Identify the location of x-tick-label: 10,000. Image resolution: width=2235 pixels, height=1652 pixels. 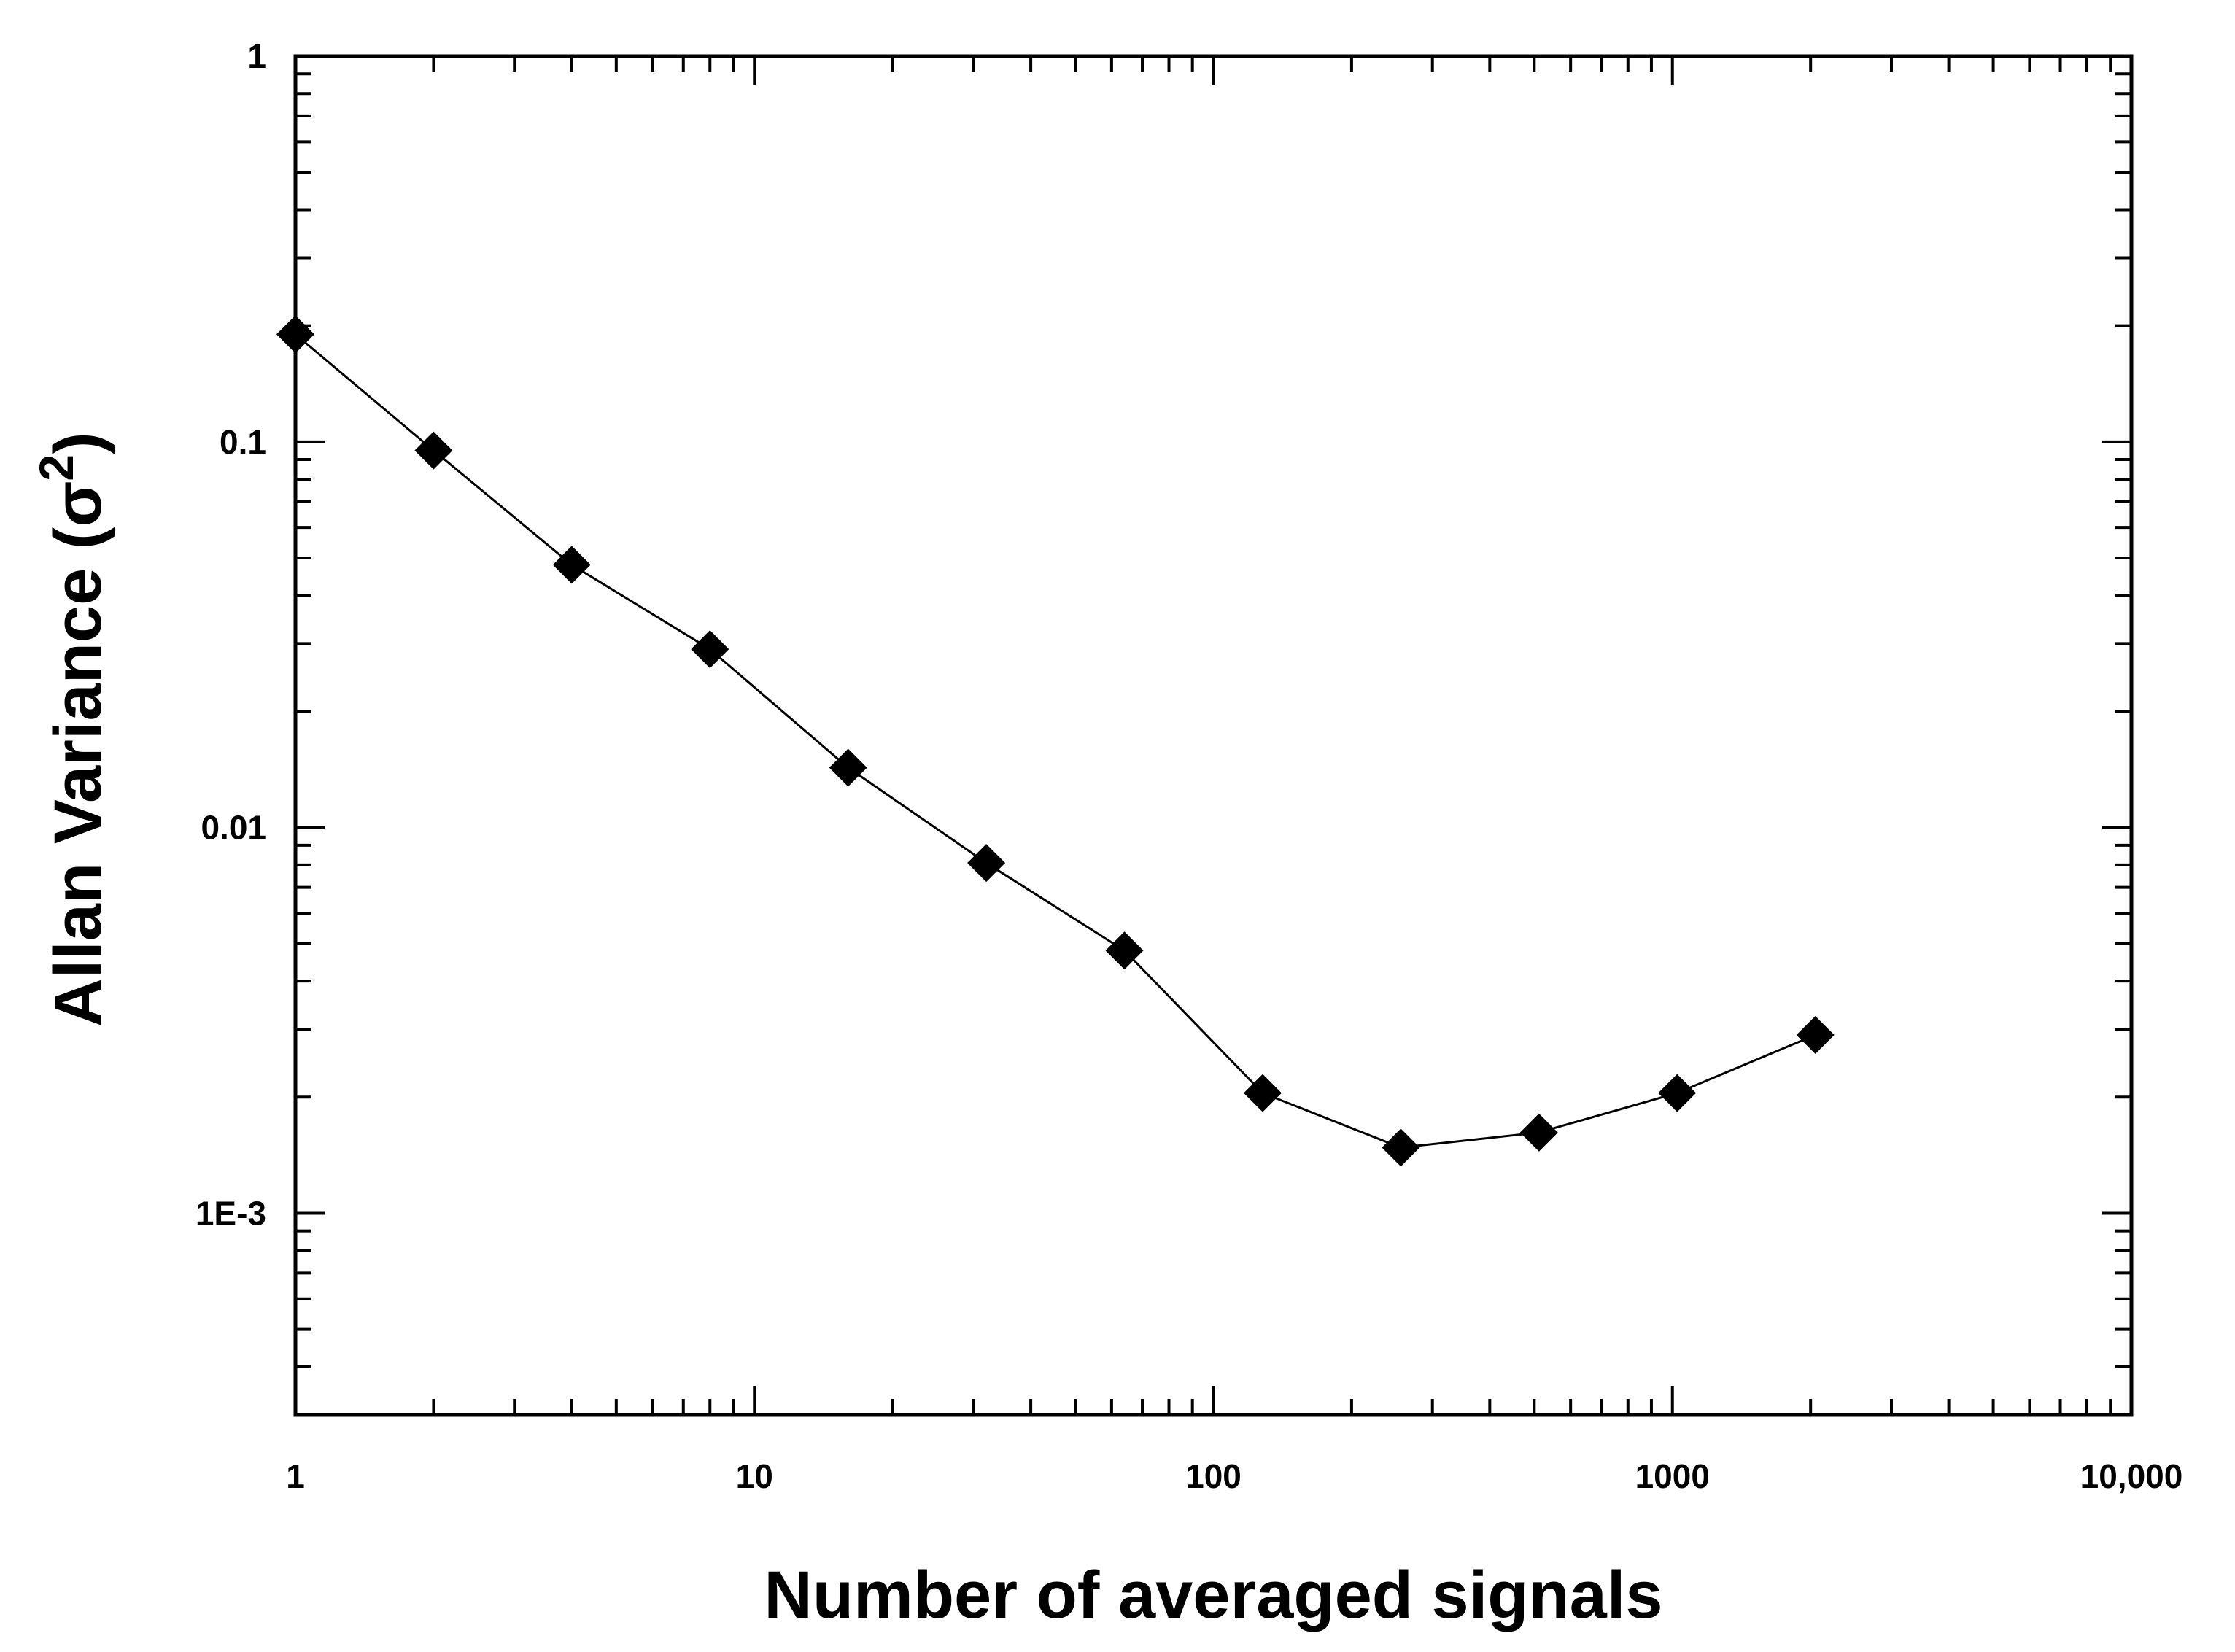
(2131, 1476).